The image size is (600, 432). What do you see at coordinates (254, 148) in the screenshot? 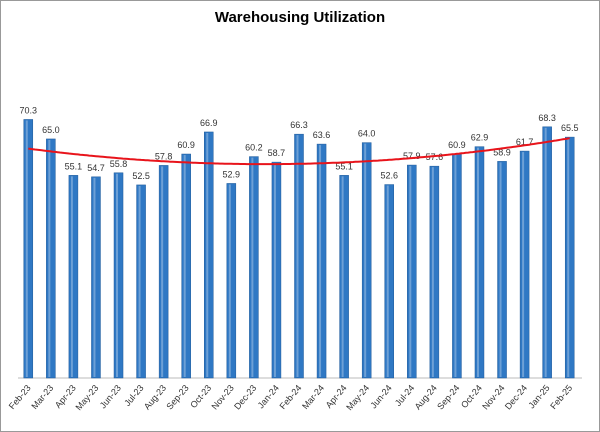
I see `value-label: 60.2` at bounding box center [254, 148].